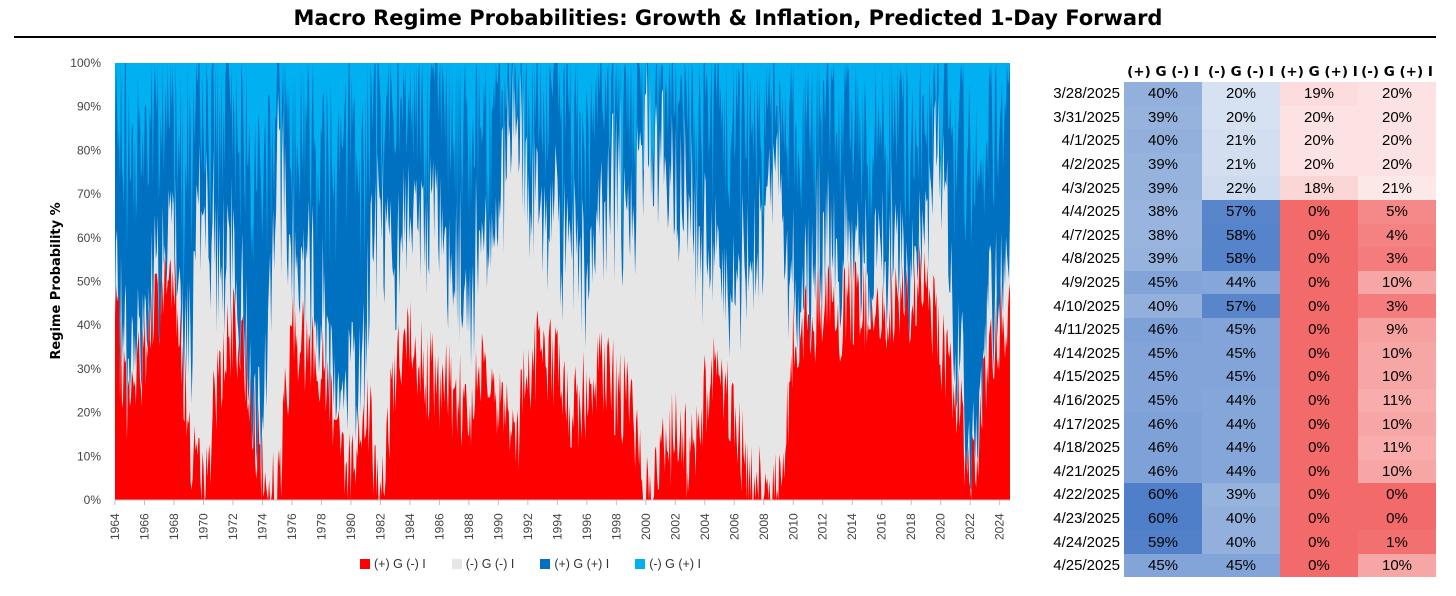 Image resolution: width=1456 pixels, height=596 pixels. Describe the element at coordinates (557, 526) in the screenshot. I see `x-tick-label: 1994` at that location.